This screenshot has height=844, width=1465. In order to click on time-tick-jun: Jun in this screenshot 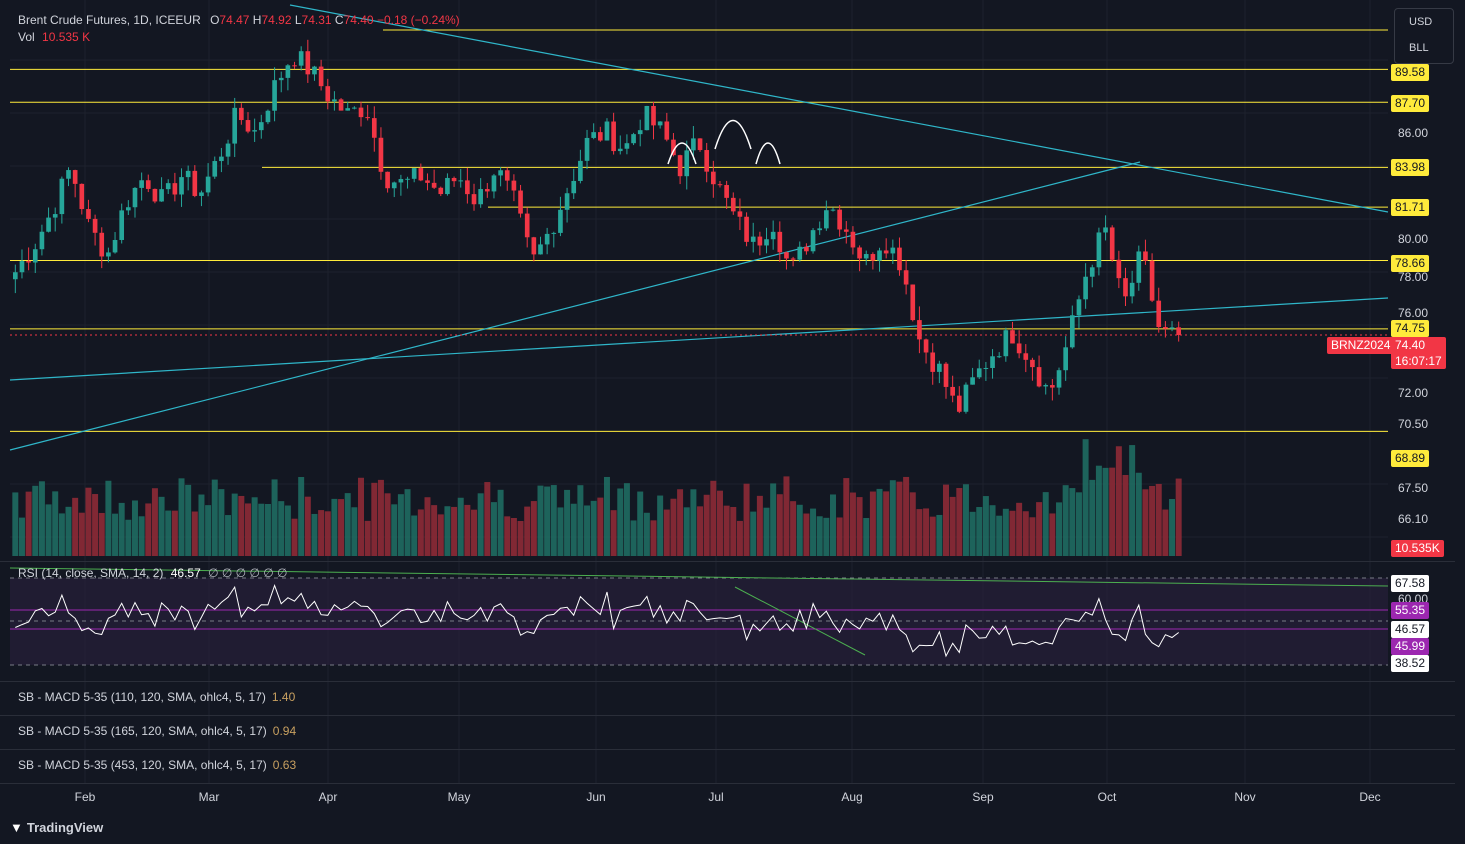, I will do `click(596, 797)`.